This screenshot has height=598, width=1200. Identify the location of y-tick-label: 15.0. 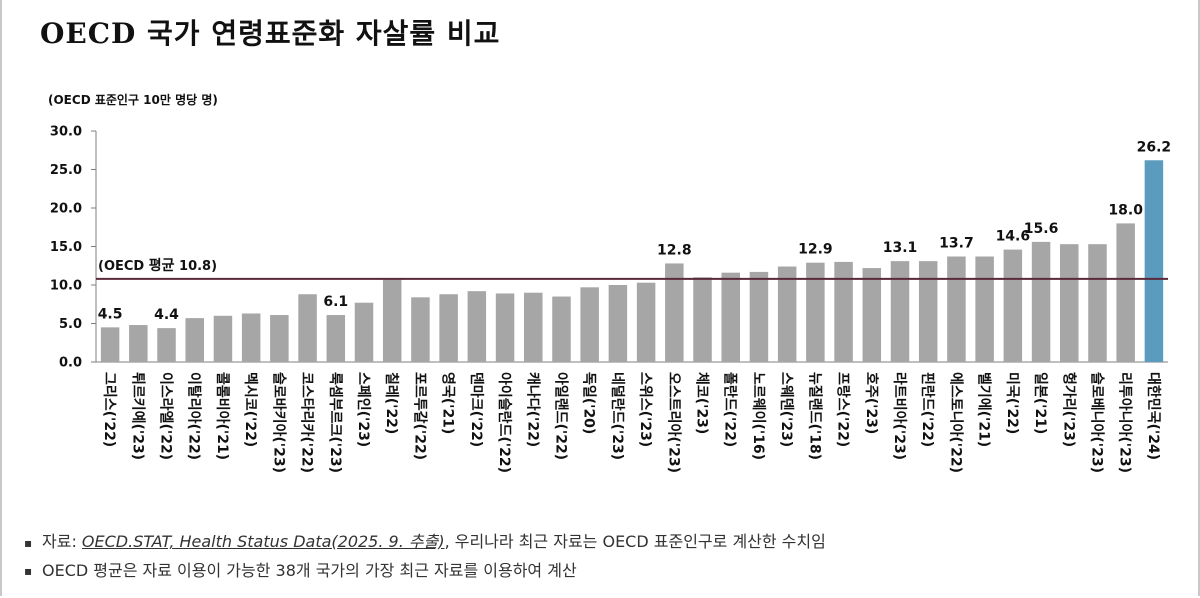
(66, 247).